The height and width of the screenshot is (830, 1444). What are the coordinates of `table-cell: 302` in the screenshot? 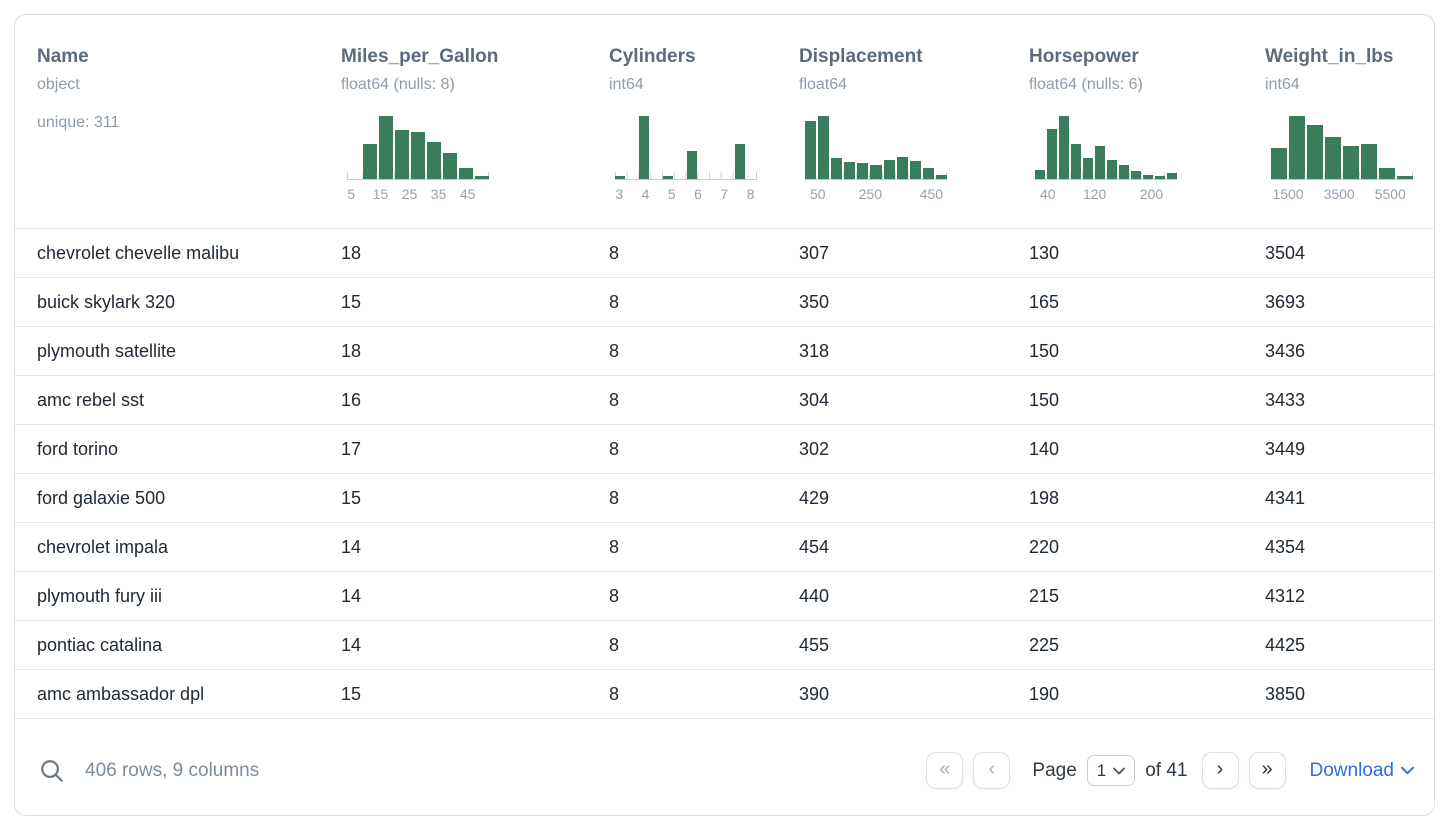 It's located at (914, 449).